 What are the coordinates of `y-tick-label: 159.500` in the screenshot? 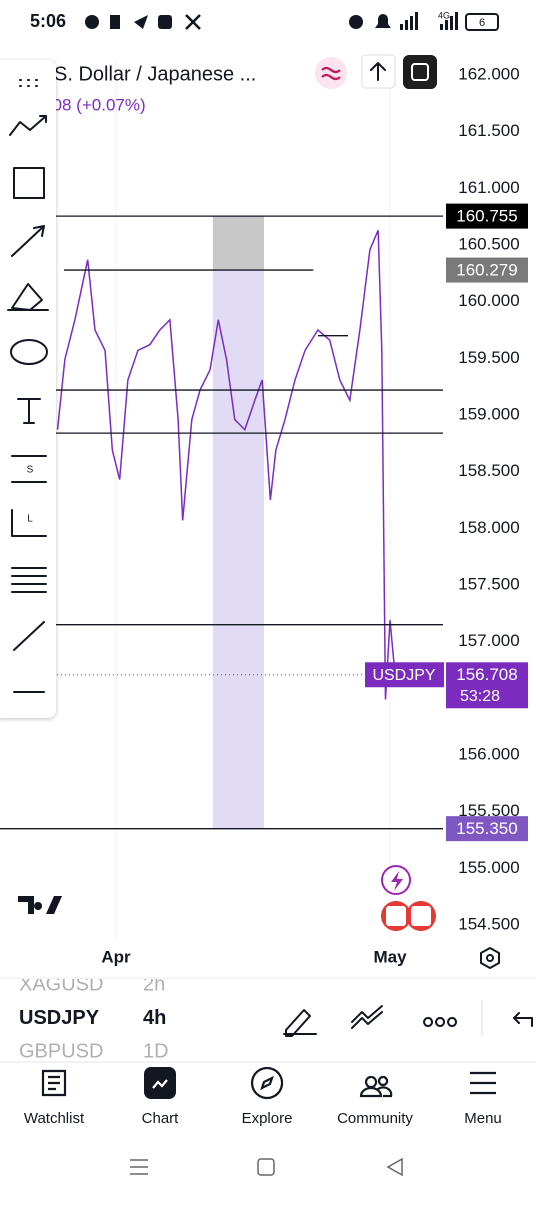 It's located at (488, 357).